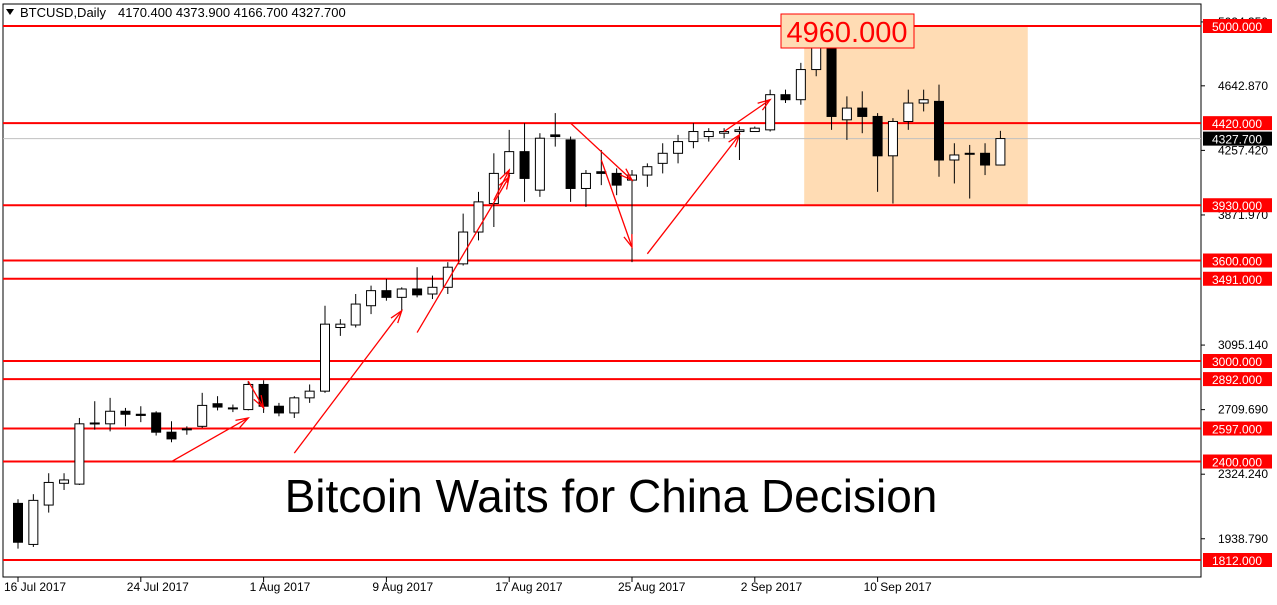 The width and height of the screenshot is (1277, 605). What do you see at coordinates (1243, 150) in the screenshot?
I see `y-tick-label: 4257.420` at bounding box center [1243, 150].